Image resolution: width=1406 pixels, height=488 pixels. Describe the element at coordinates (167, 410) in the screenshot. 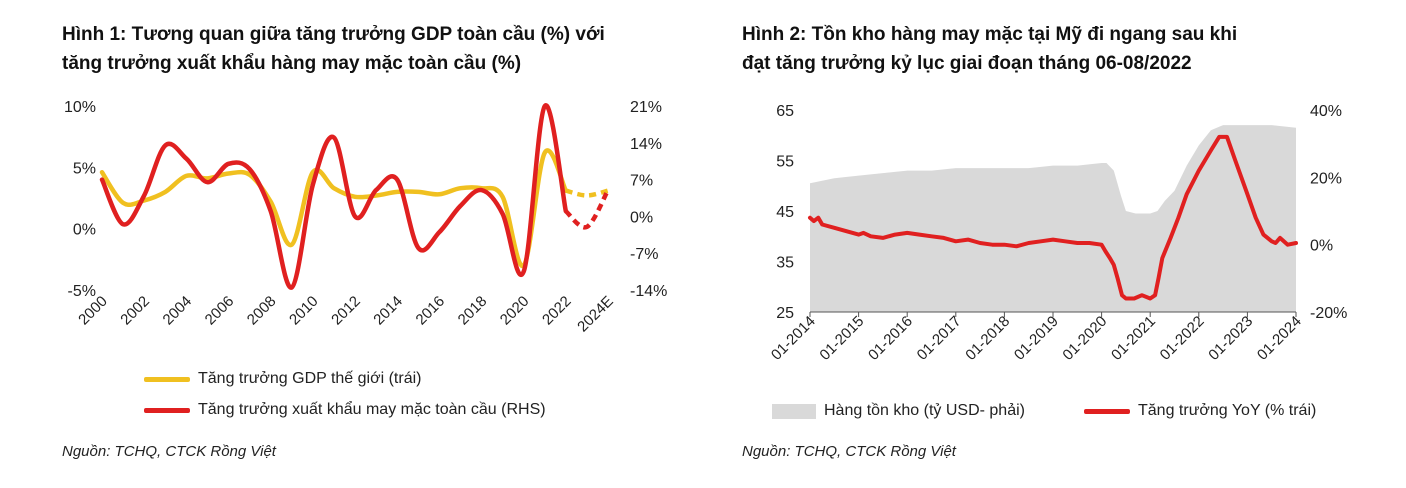

I see `legend-exports-swatch` at that location.